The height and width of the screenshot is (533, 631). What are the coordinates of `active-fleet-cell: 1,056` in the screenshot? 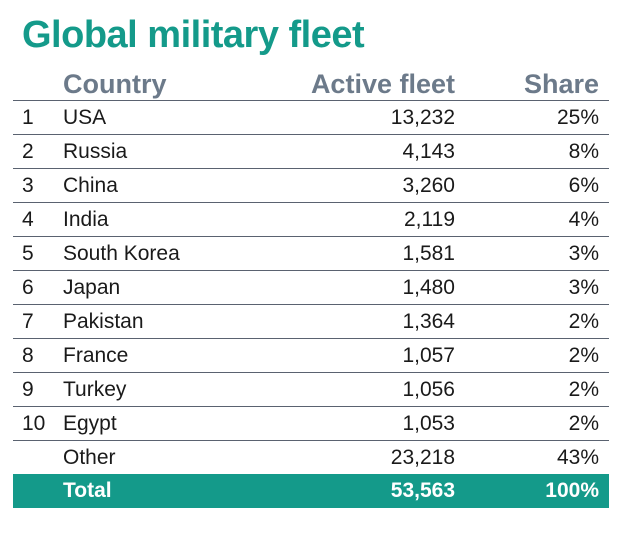 It's located at (340, 389).